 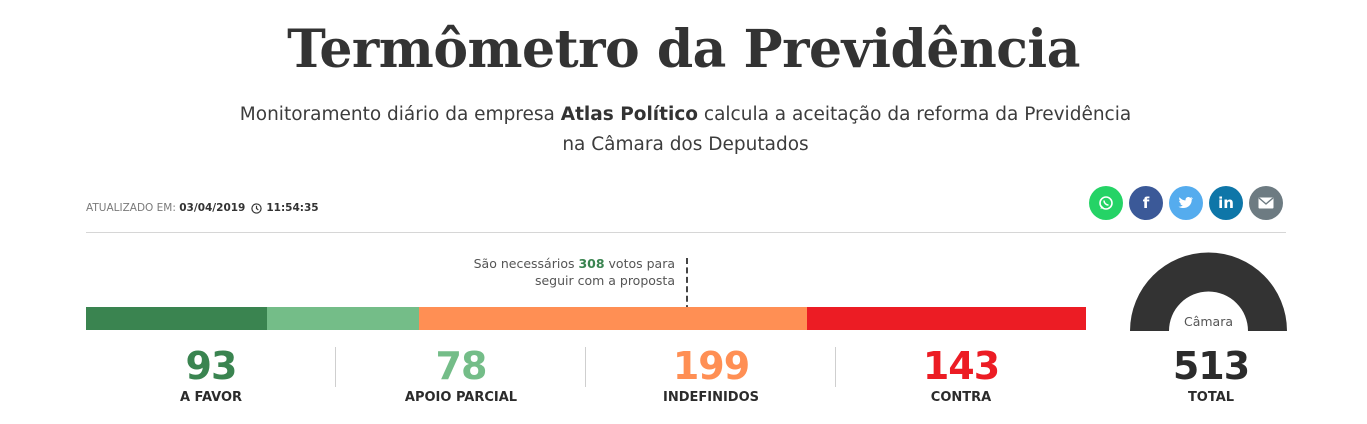 I want to click on updated-info: ATUALIZADO EM: 03/04/2019 11:54:35, so click(x=202, y=208).